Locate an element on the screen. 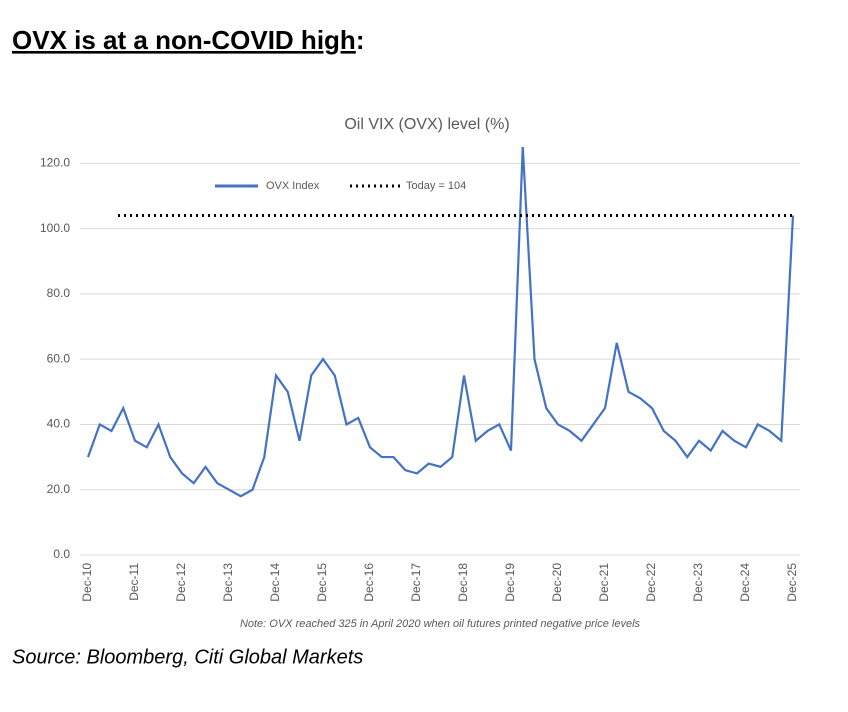  y-tick-label: 100.0 is located at coordinates (55, 228).